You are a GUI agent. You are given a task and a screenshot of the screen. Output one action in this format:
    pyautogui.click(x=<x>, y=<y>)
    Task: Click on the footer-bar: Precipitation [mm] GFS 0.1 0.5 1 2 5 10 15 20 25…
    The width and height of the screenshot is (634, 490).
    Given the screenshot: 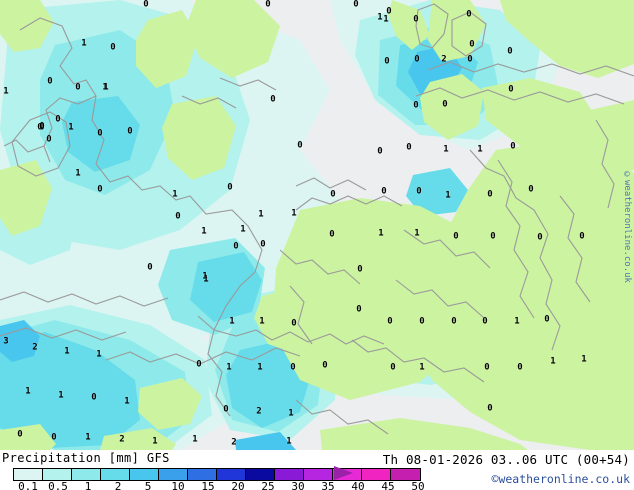 What is the action you would take?
    pyautogui.click(x=317, y=470)
    